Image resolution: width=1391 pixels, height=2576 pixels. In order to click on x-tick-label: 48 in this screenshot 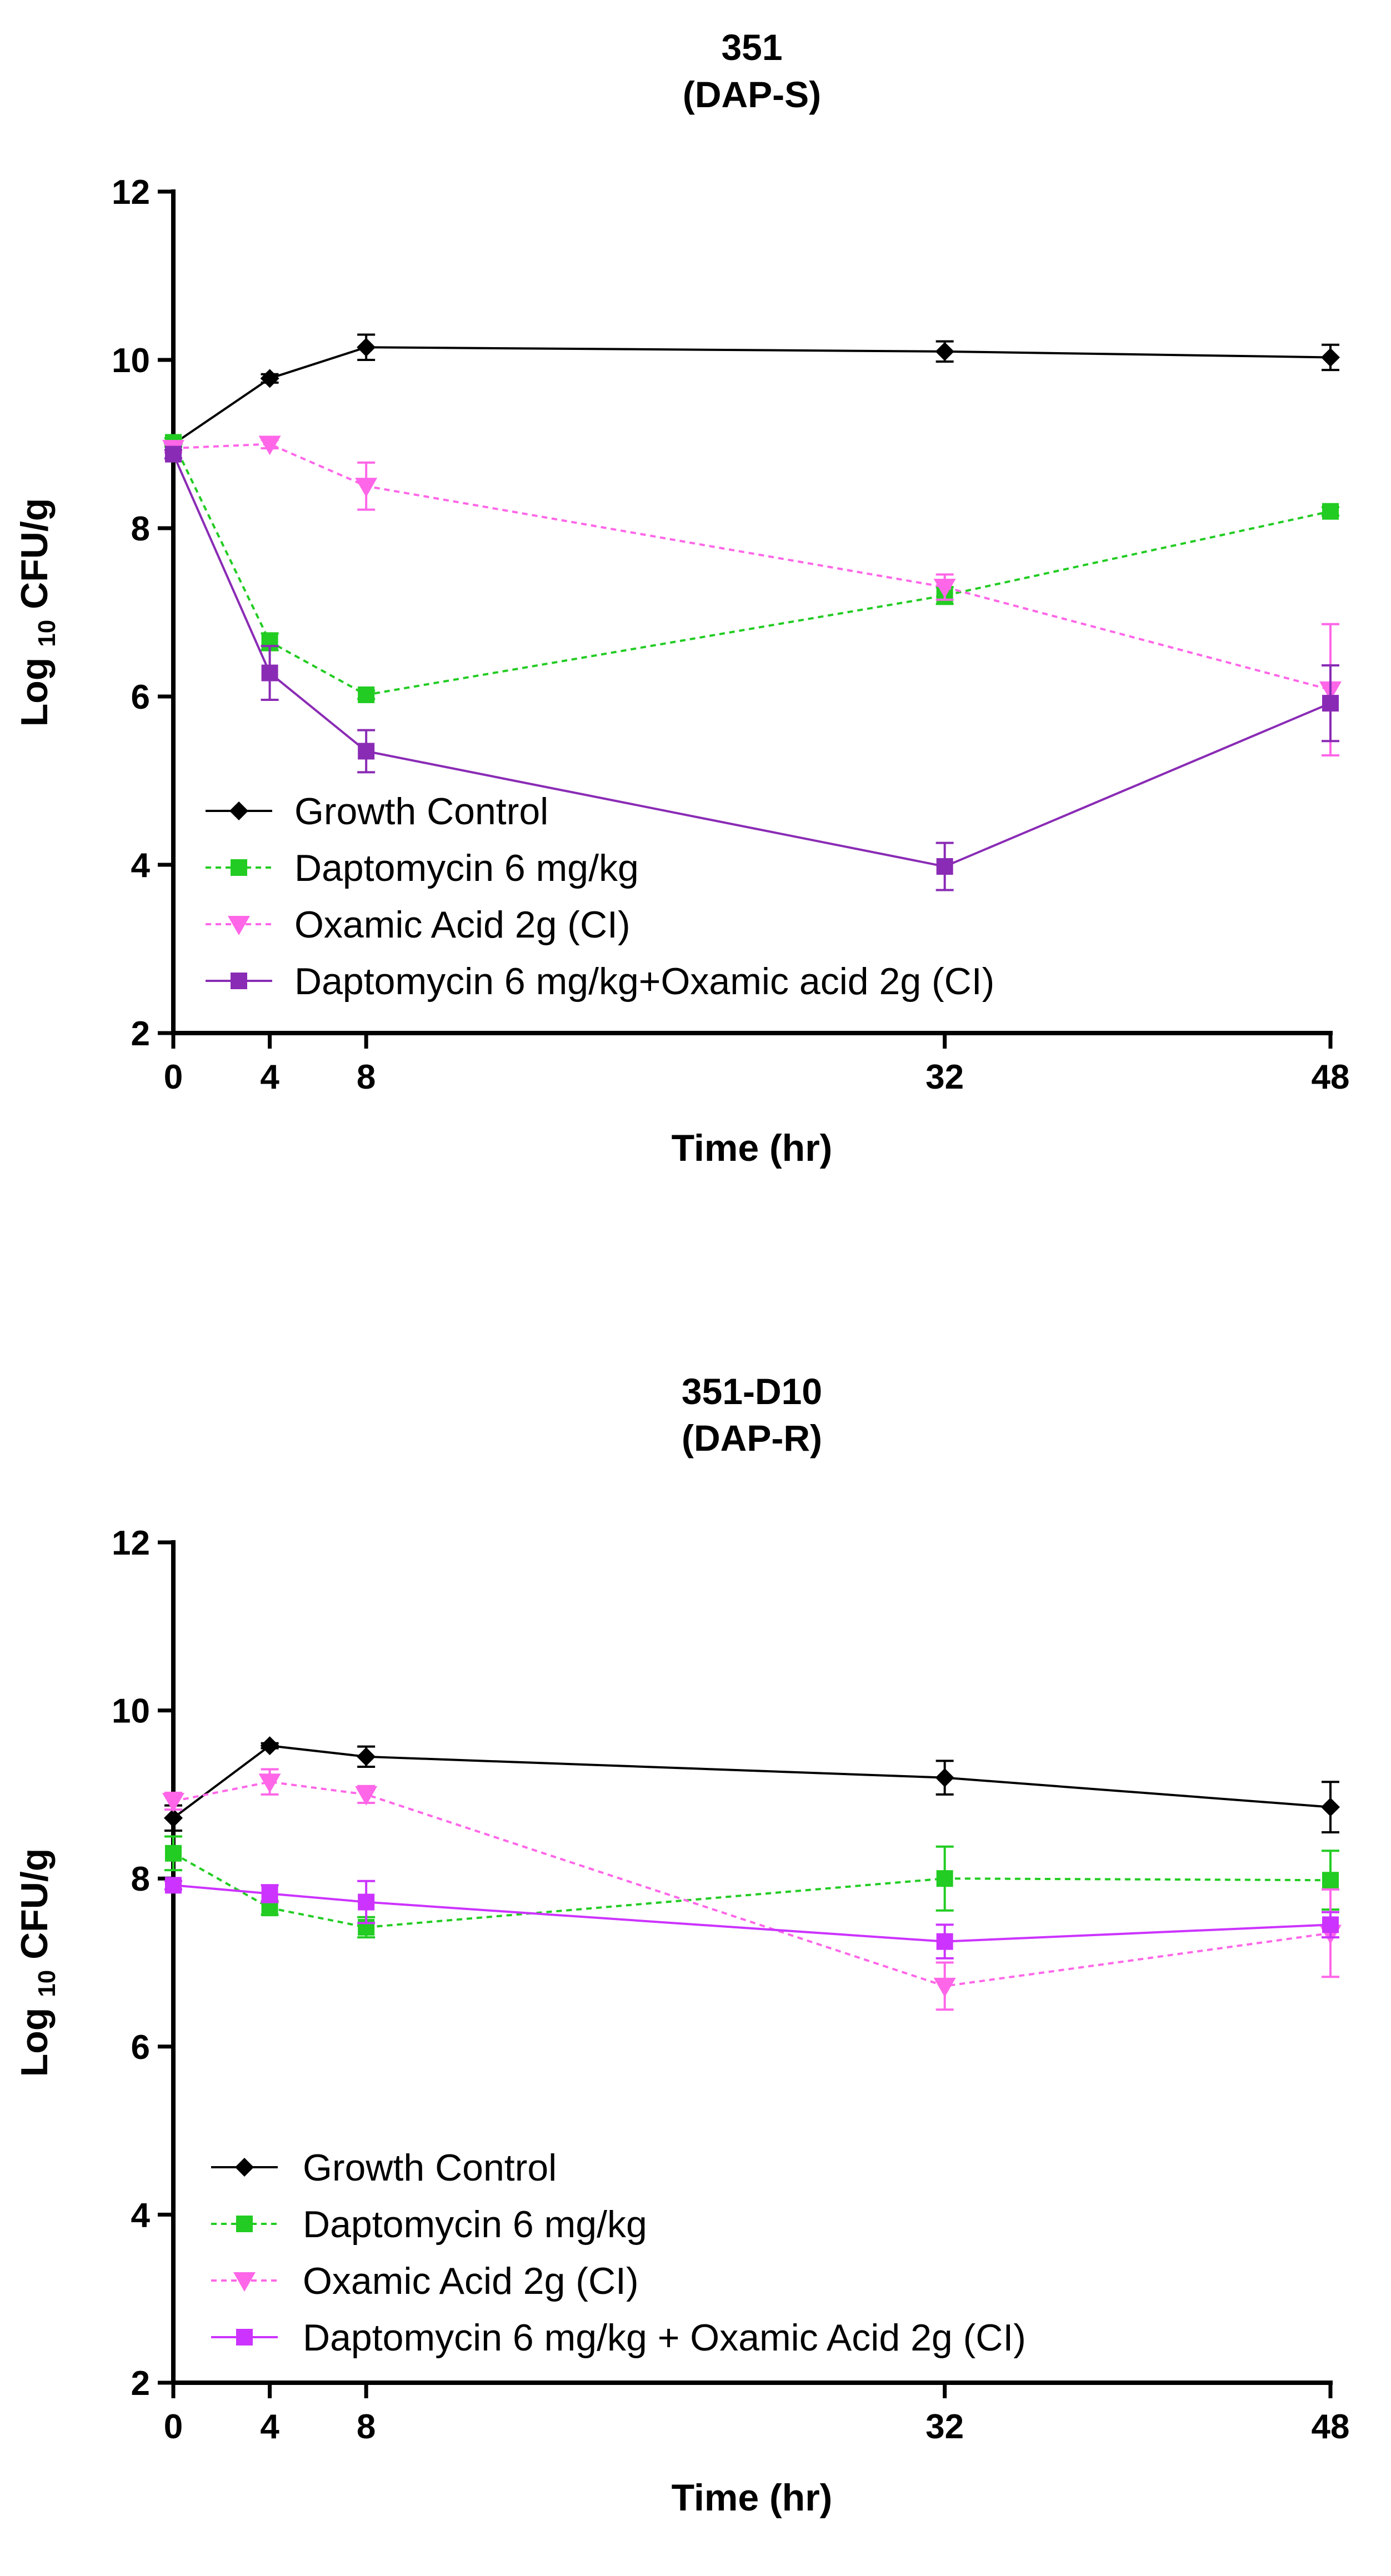, I will do `click(1331, 1077)`.